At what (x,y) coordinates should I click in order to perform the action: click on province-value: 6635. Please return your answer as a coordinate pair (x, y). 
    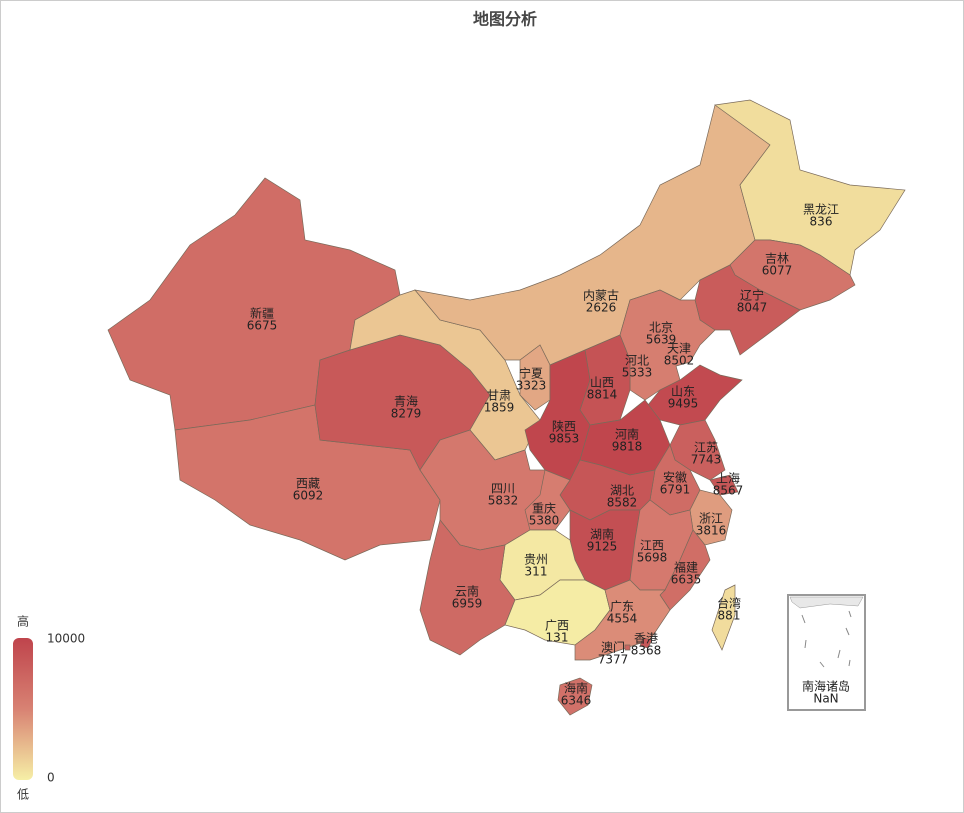
    Looking at the image, I should click on (686, 580).